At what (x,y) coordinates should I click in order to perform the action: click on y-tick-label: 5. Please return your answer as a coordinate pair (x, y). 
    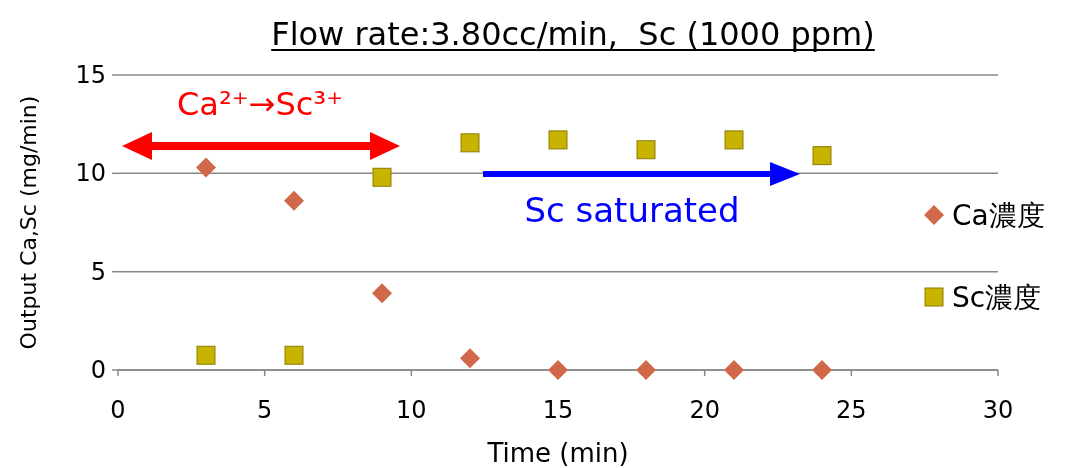
    Looking at the image, I should click on (98, 271).